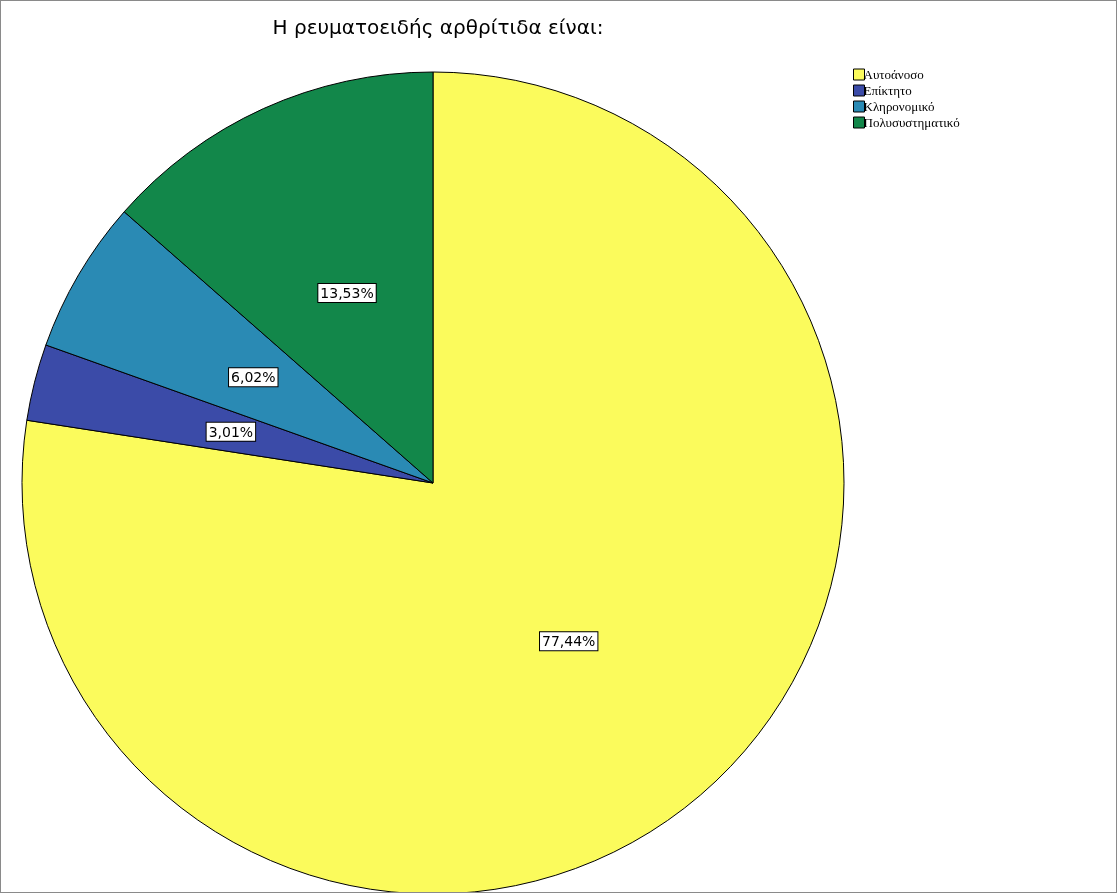 Image resolution: width=1117 pixels, height=893 pixels. What do you see at coordinates (438, 27) in the screenshot?
I see `chart-title: Η ρευματοειδής αρθρίτιδα είναι:` at bounding box center [438, 27].